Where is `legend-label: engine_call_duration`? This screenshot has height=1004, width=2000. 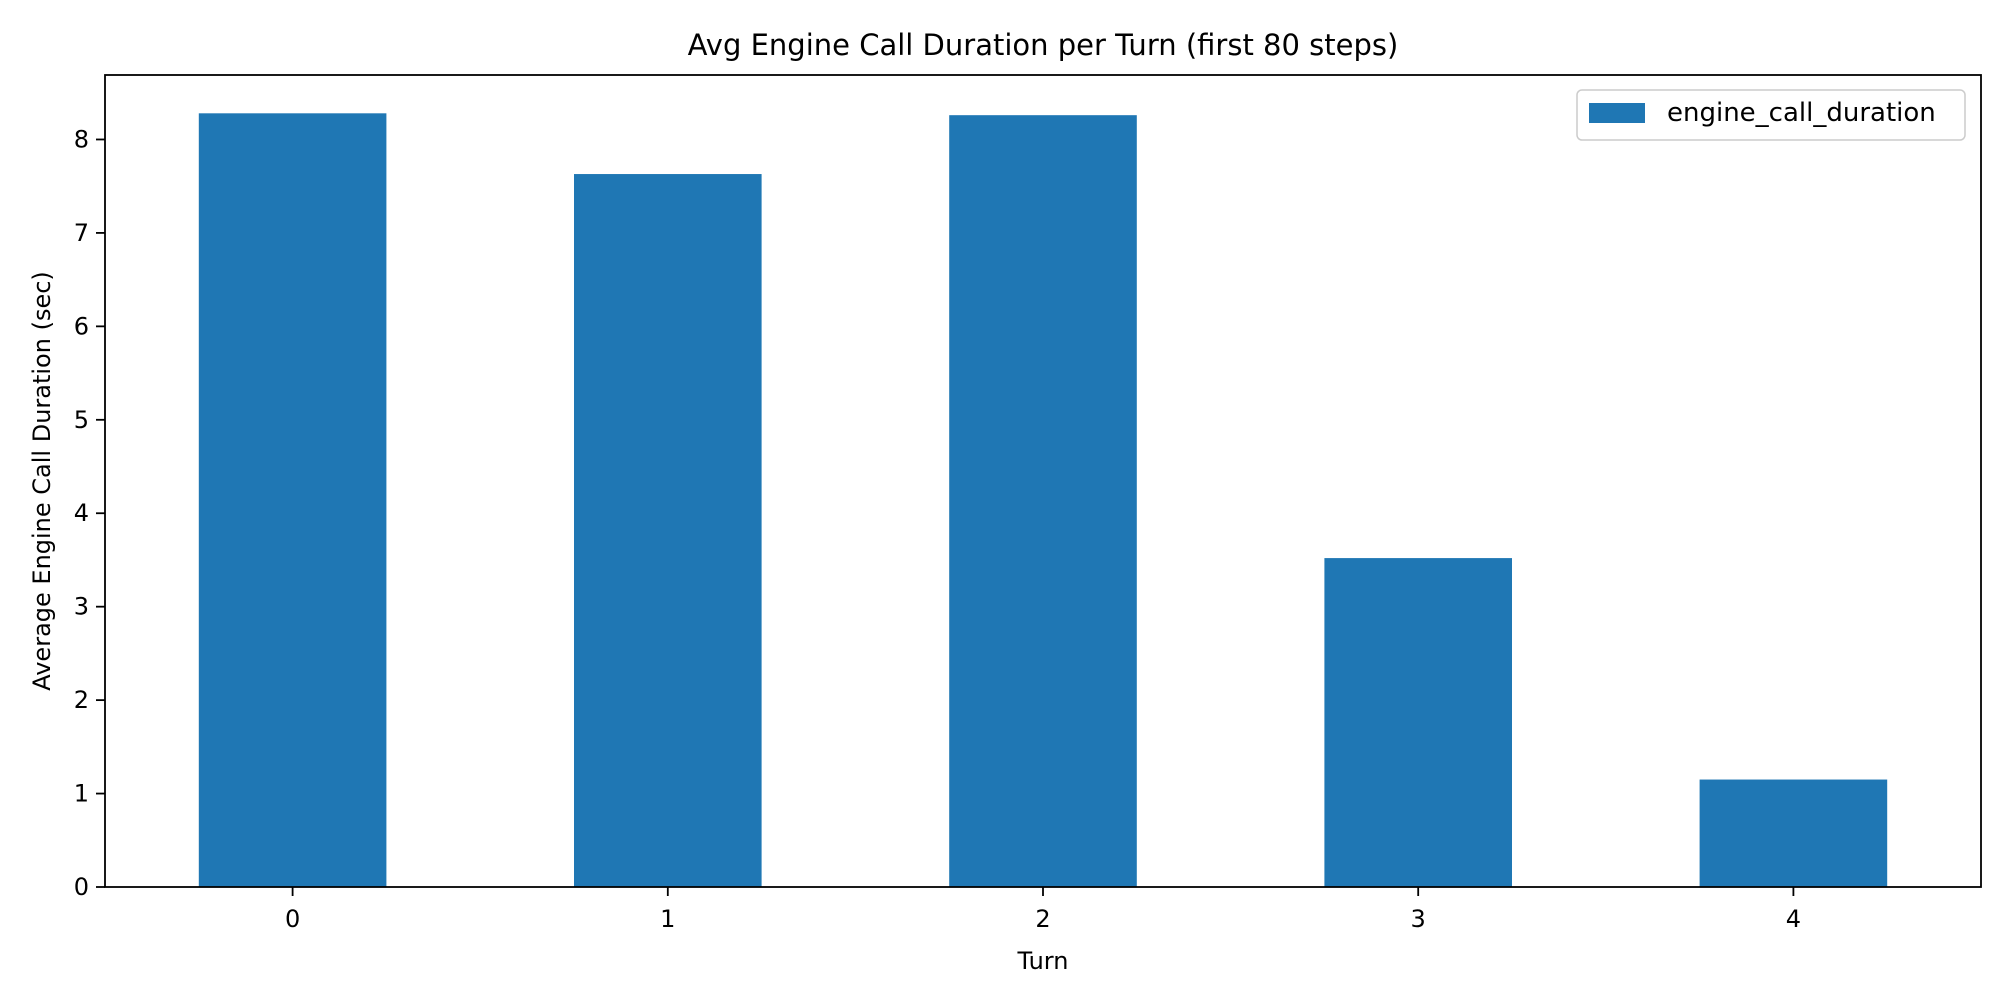 legend-label: engine_call_duration is located at coordinates (1801, 113).